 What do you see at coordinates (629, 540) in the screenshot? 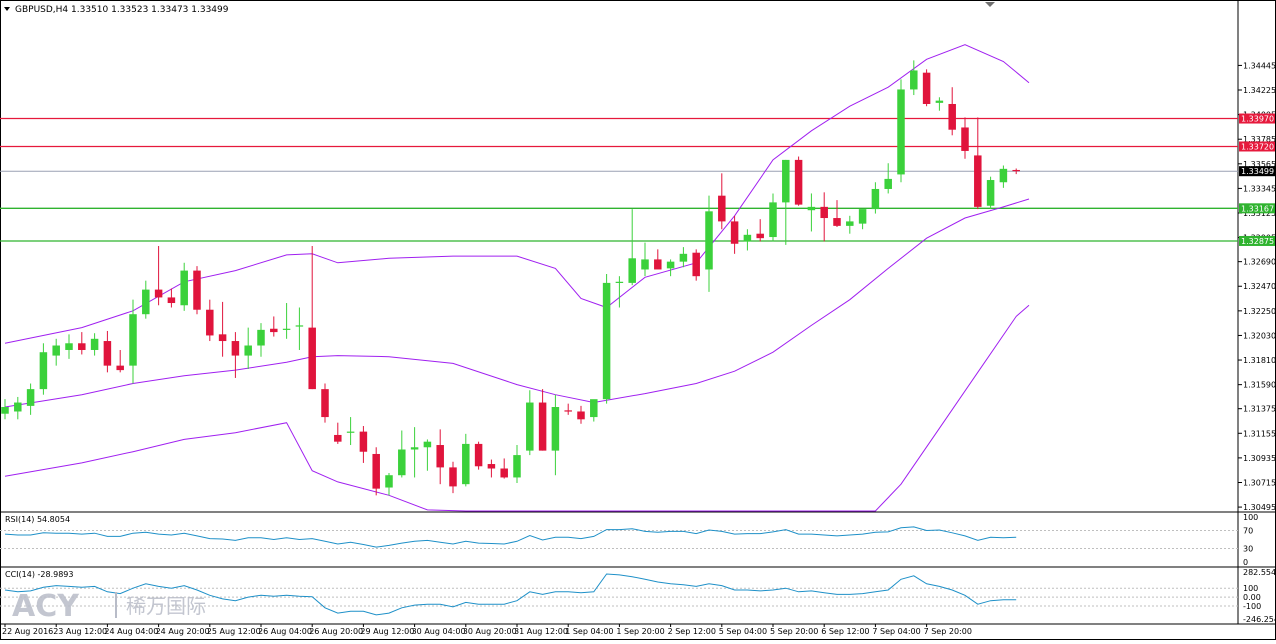
I see `rsi-pane: 100 70 30 0 RSI(14) 54.8054` at bounding box center [629, 540].